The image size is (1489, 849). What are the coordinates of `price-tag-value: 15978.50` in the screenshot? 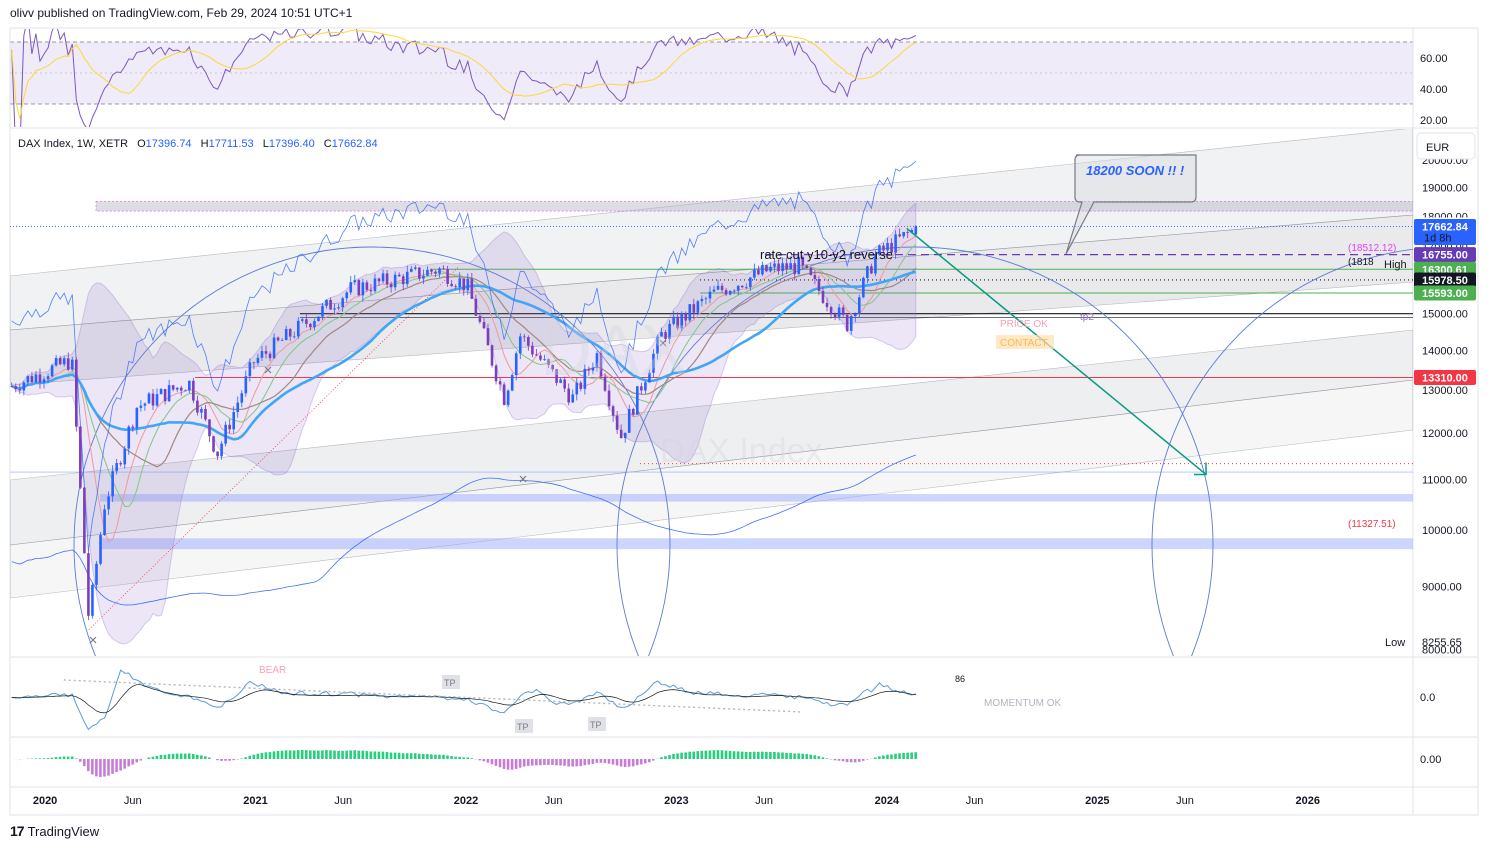 It's located at (1445, 281).